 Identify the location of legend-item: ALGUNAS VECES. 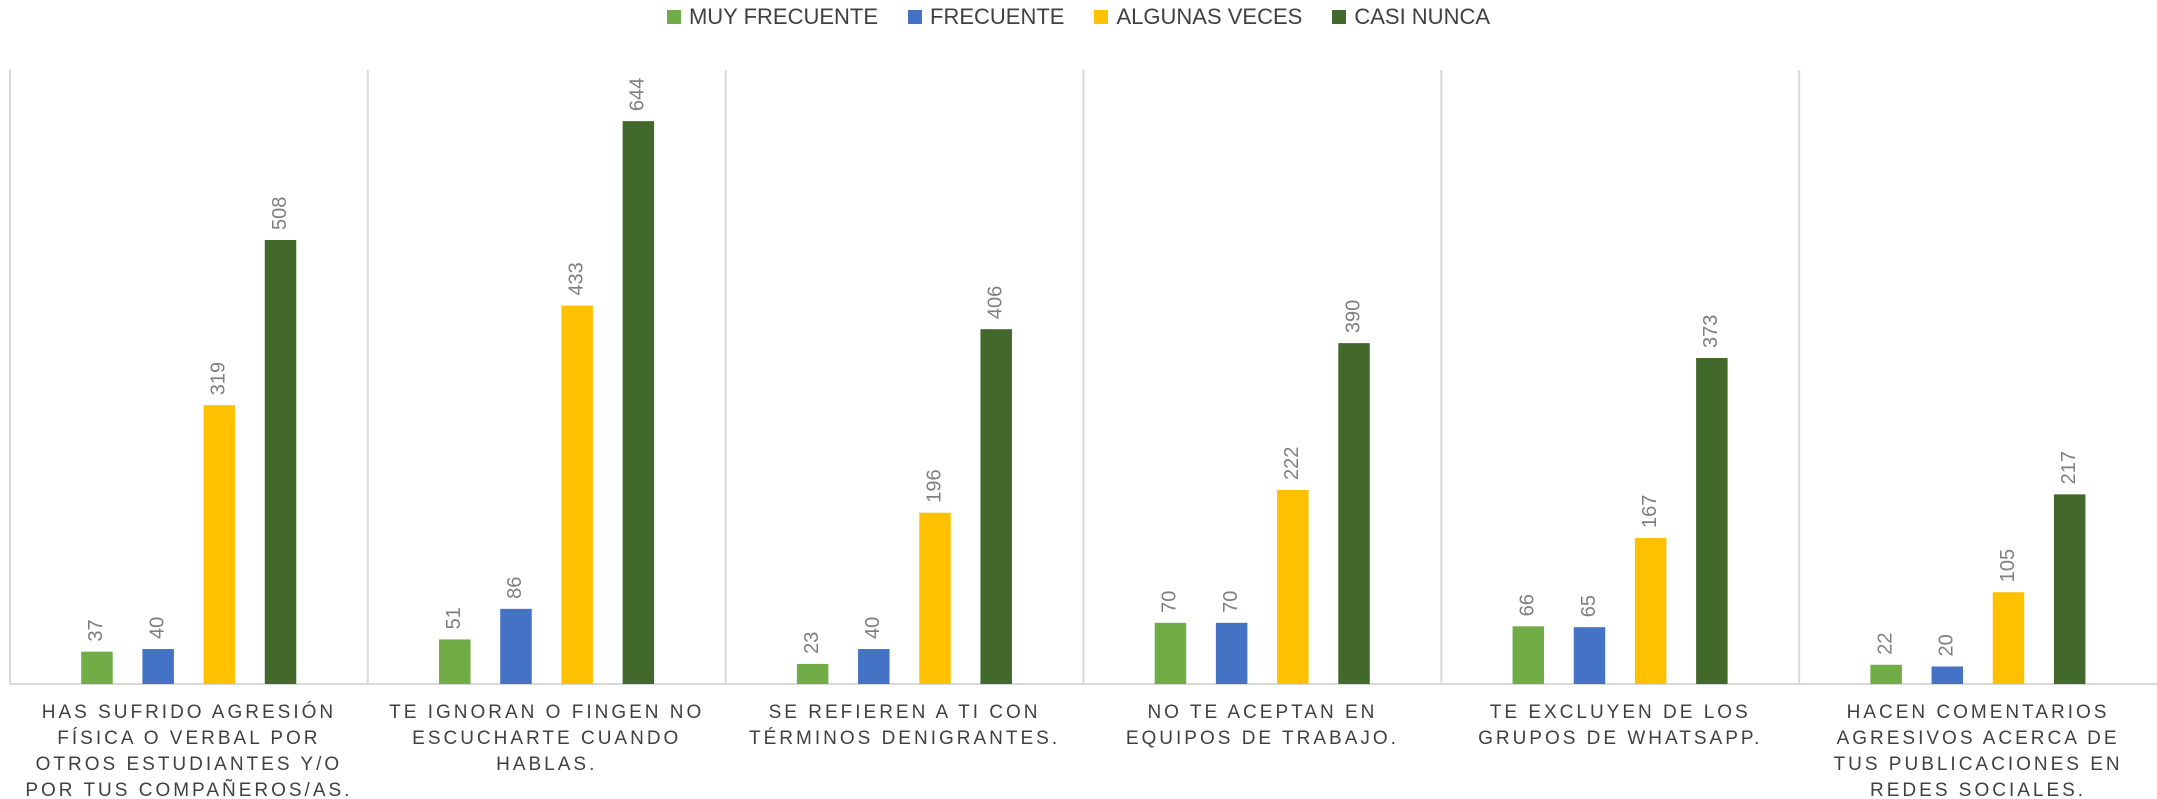
(1198, 17).